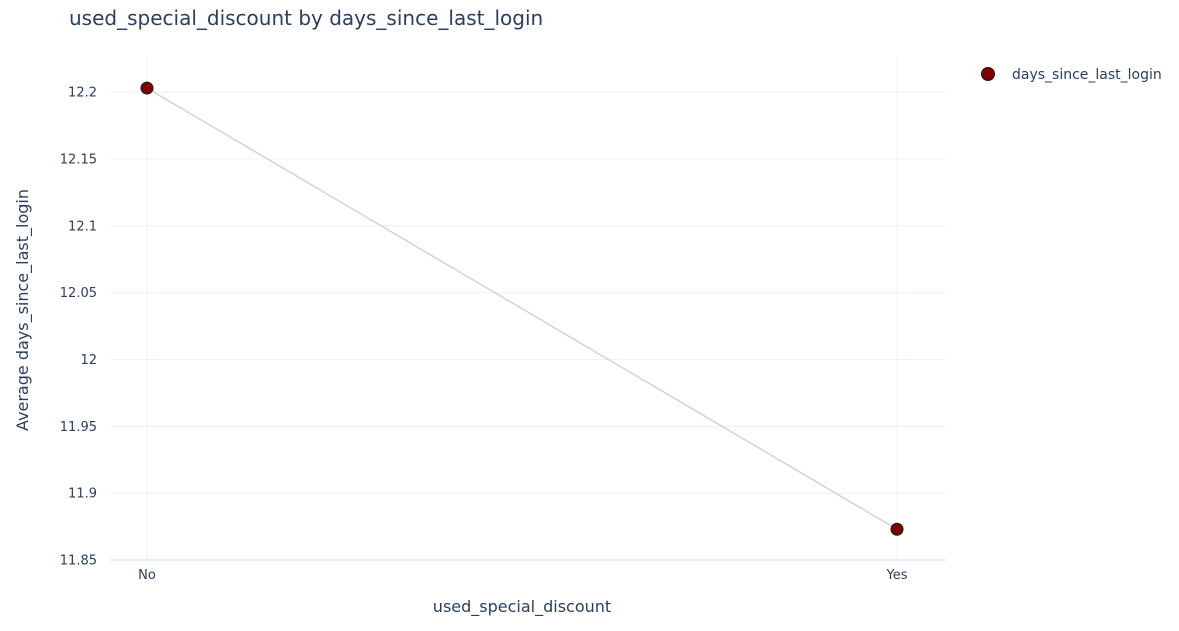 This screenshot has height=631, width=1179. I want to click on legend-marker, so click(988, 74).